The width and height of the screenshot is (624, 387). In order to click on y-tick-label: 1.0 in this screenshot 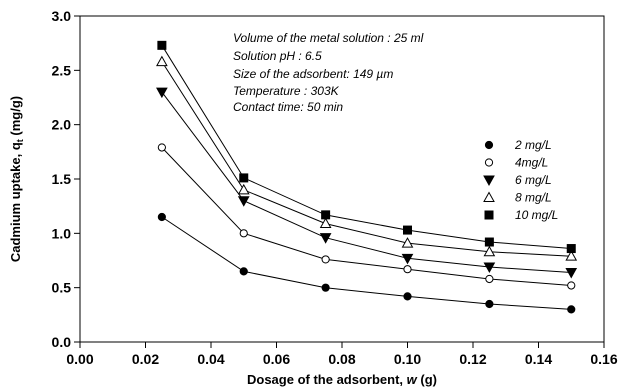, I will do `click(62, 233)`.